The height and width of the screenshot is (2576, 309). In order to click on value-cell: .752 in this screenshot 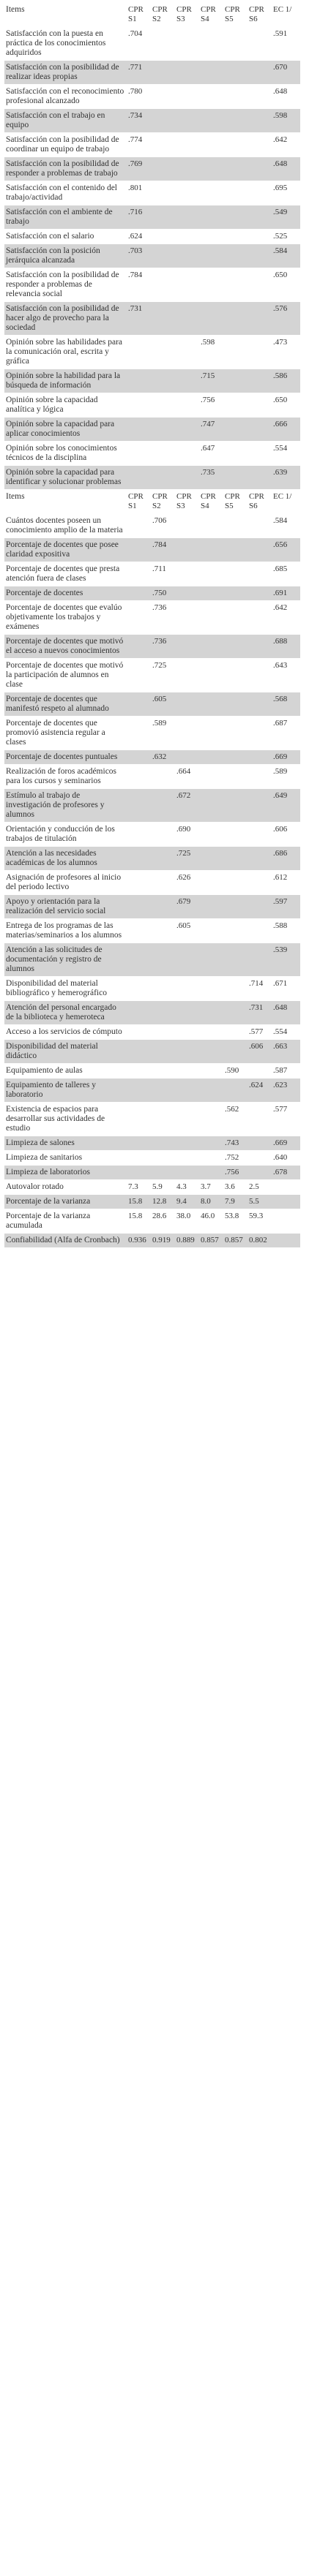, I will do `click(236, 1158)`.